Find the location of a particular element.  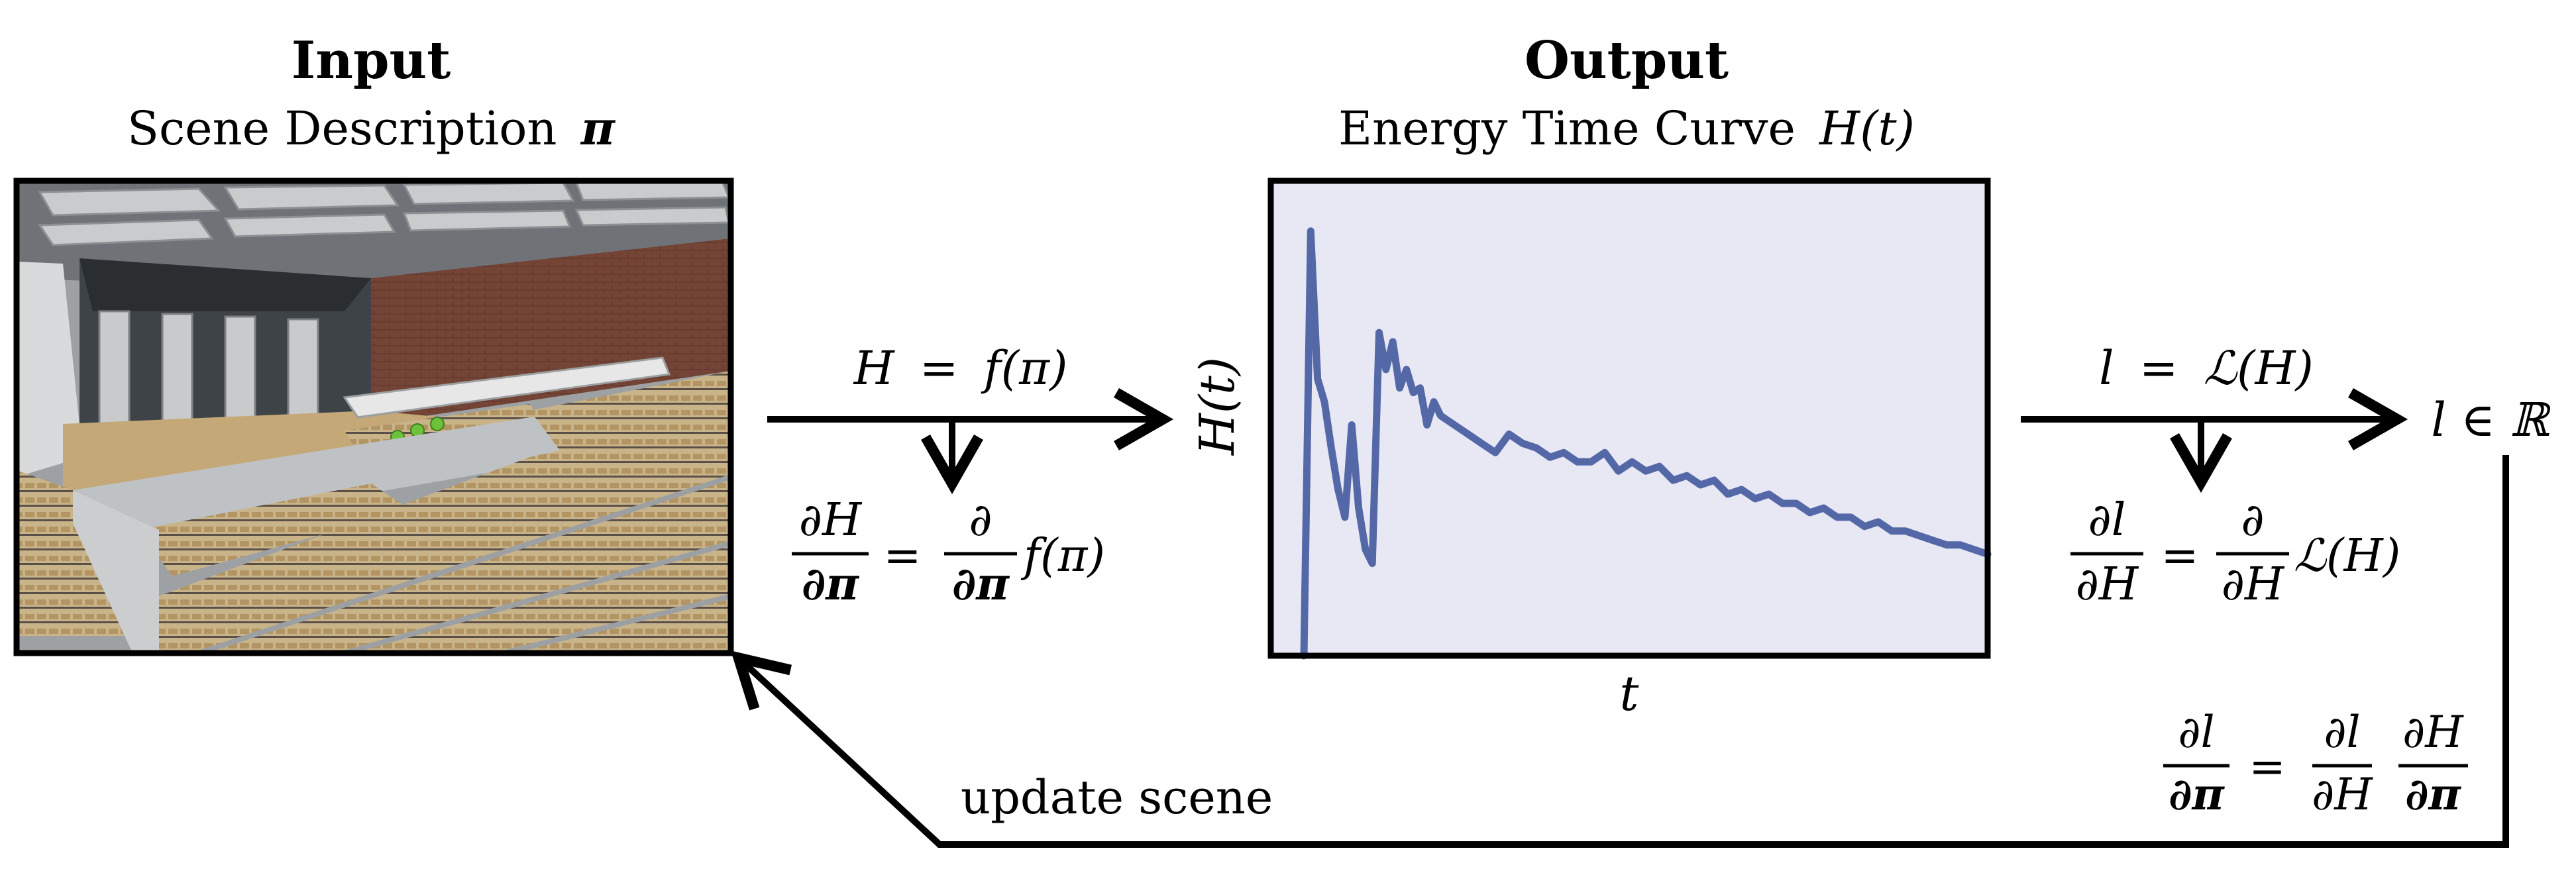

loss-value: l ∈ ℝ is located at coordinates (2491, 420).